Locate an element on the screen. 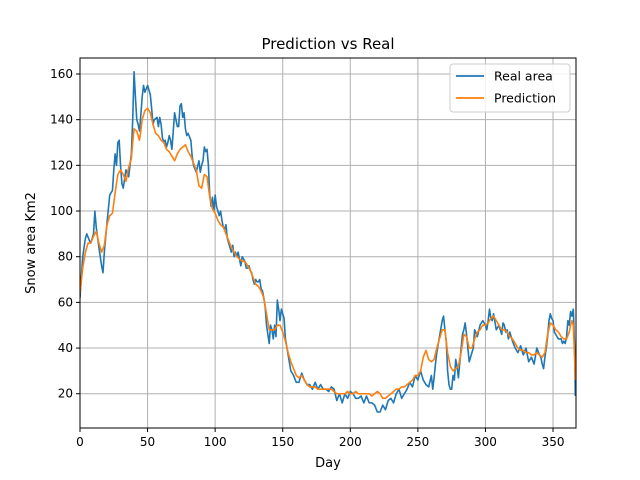  x-axis: 0 50 100 150 200 250 300 350 is located at coordinates (320, 438).